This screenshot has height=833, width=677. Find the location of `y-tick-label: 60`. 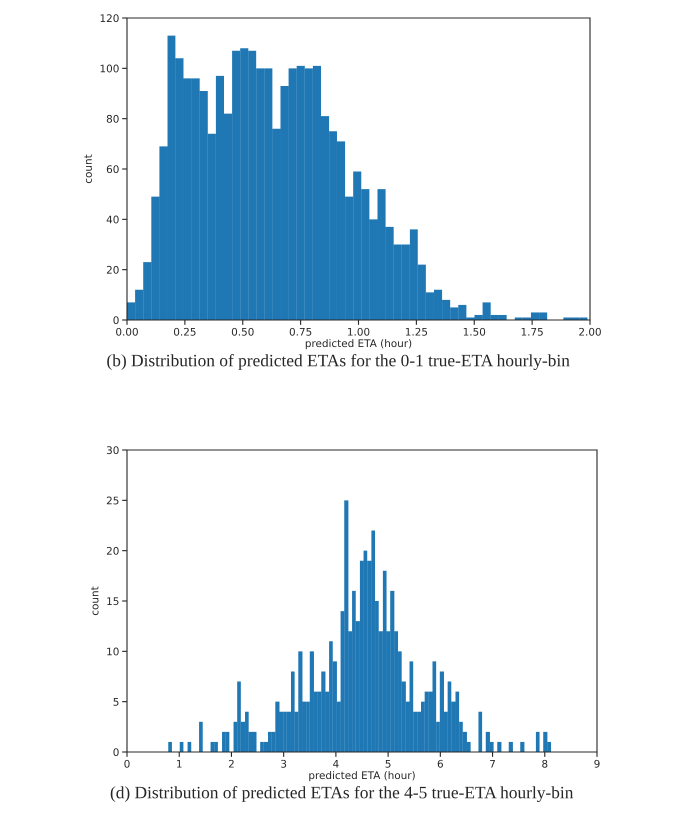

y-tick-label: 60 is located at coordinates (112, 169).